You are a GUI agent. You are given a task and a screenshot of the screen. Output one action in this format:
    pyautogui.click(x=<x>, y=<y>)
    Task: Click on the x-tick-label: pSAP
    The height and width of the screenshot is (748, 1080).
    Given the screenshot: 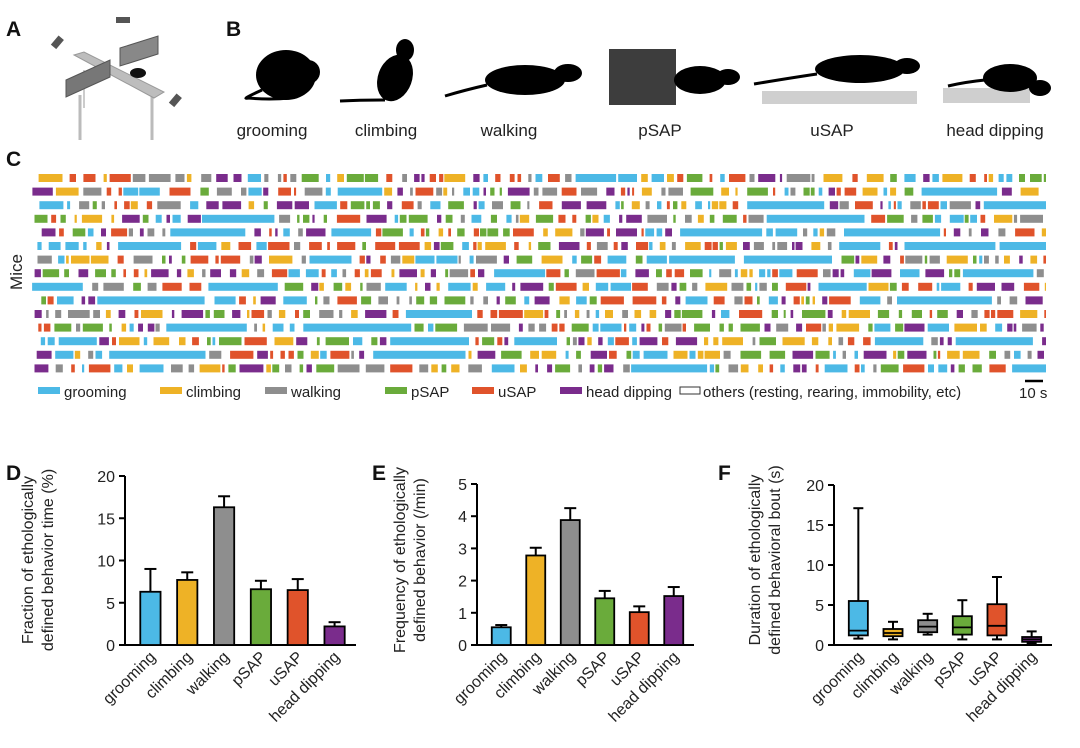 What is the action you would take?
    pyautogui.click(x=950, y=669)
    